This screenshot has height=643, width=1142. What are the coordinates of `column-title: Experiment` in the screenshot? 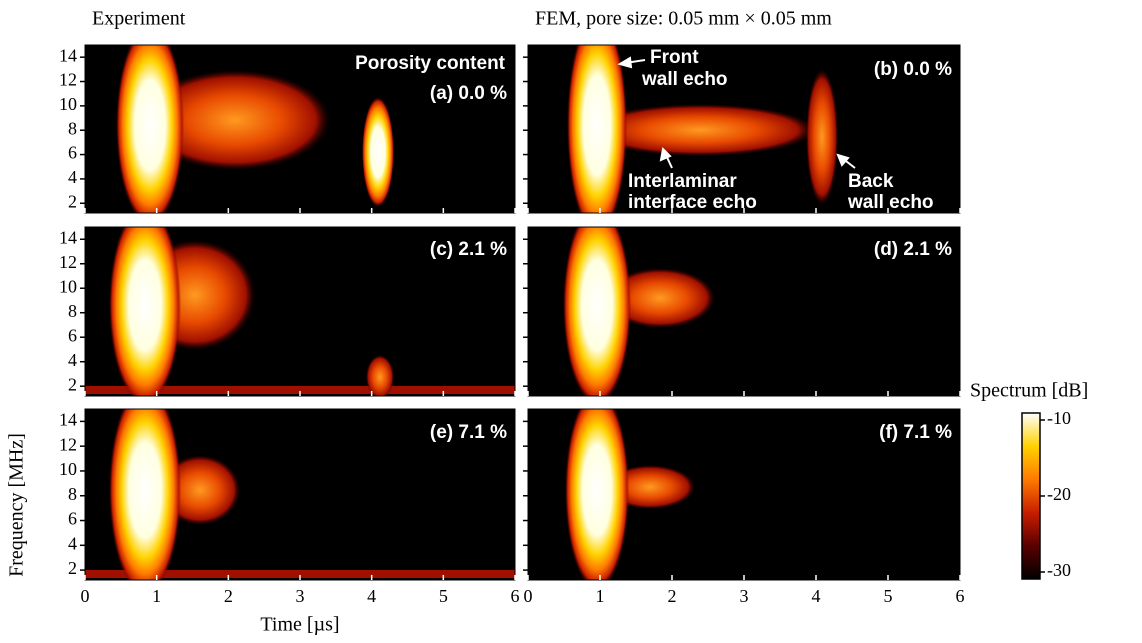 It's located at (139, 19).